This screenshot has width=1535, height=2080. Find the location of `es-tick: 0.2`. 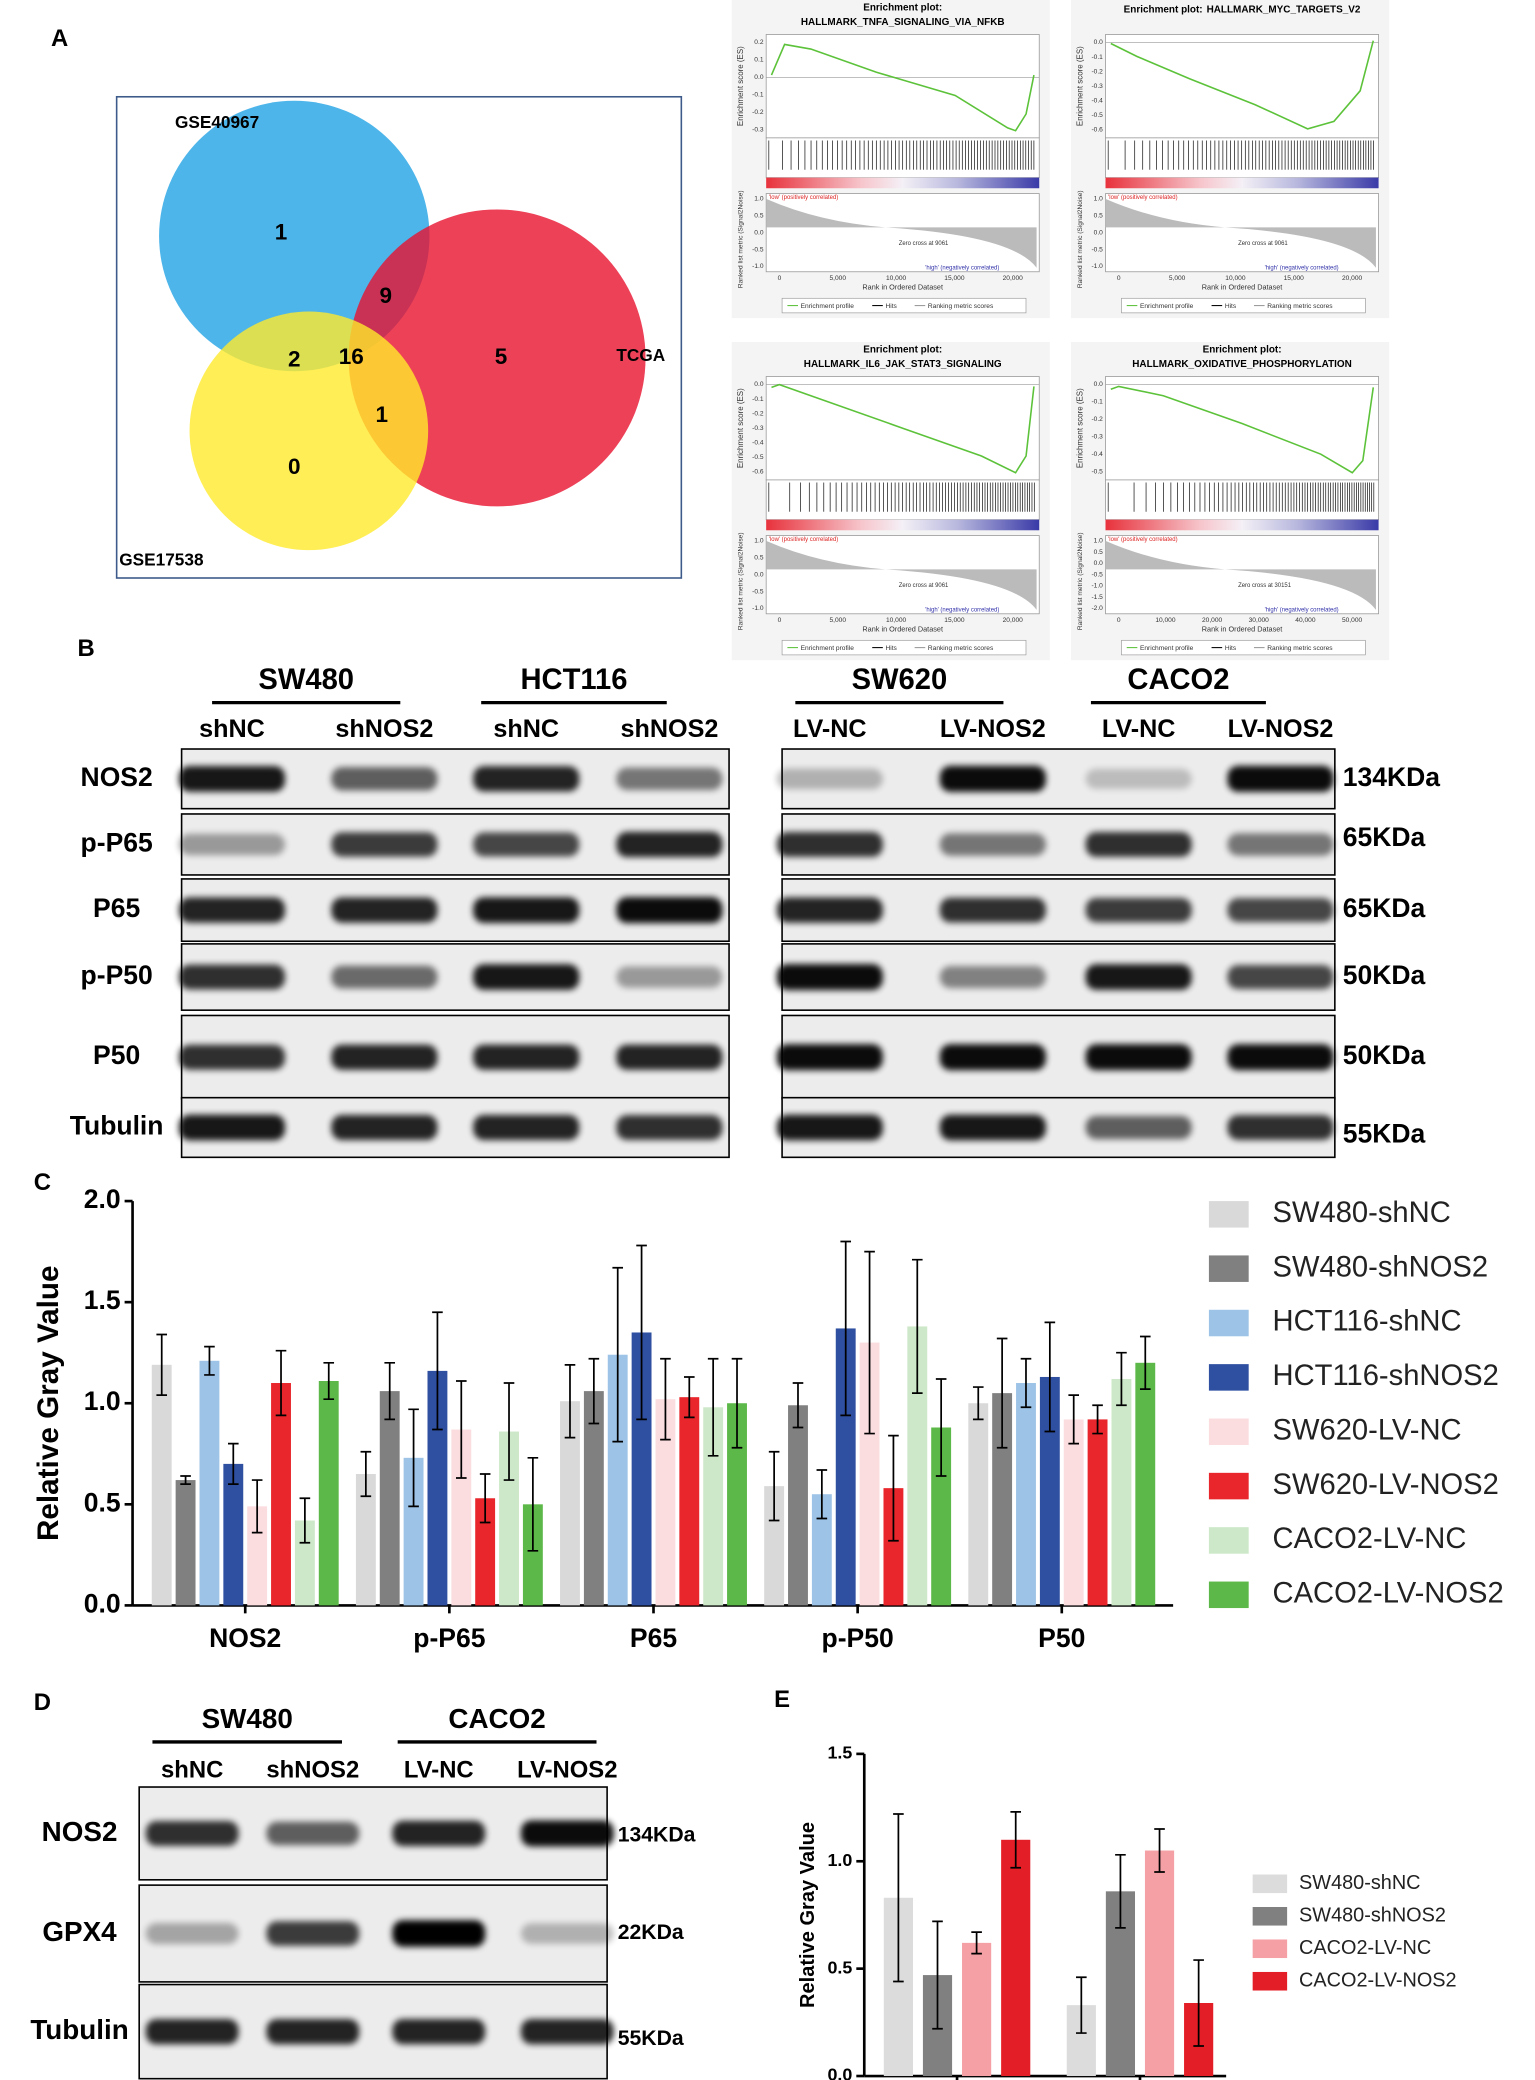

es-tick: 0.2 is located at coordinates (759, 42).